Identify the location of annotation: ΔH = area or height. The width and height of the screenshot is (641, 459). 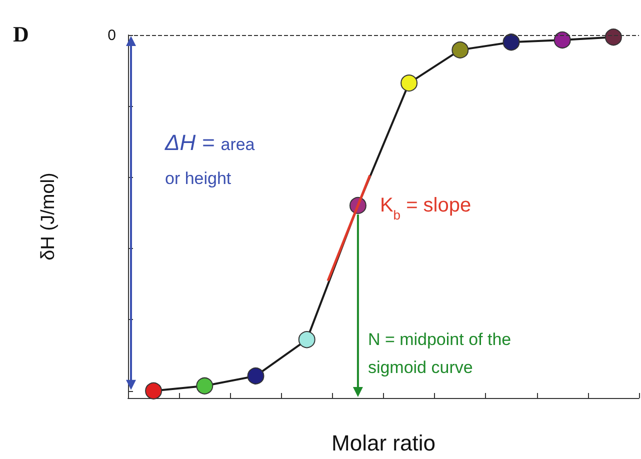
(210, 159).